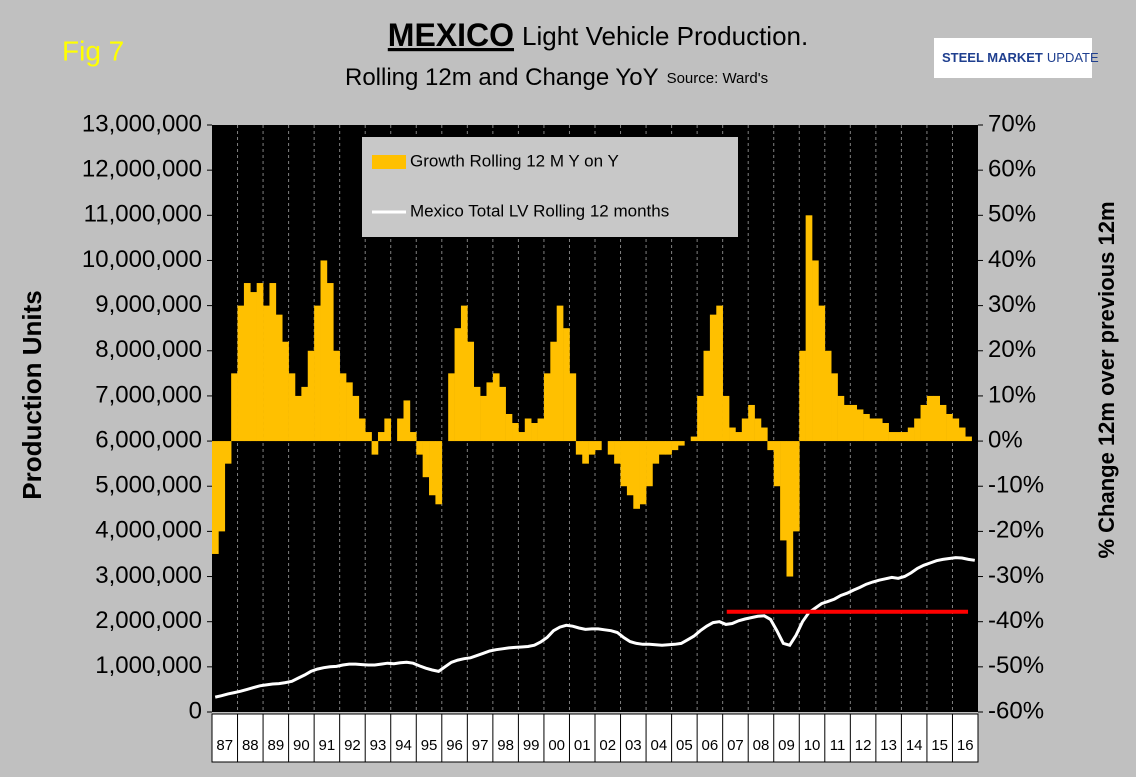  I want to click on x-tick-label: 93, so click(378, 745).